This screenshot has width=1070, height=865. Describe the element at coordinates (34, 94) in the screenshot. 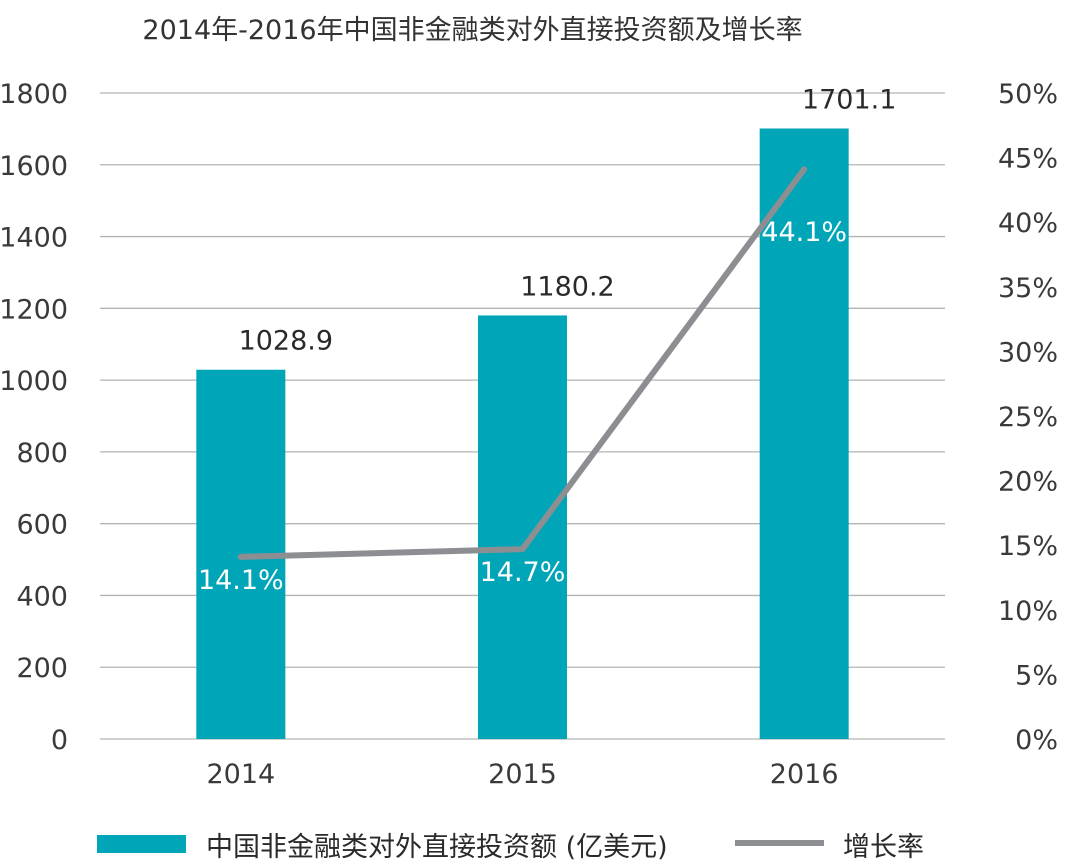

I see `left-tick-label: 1800` at that location.